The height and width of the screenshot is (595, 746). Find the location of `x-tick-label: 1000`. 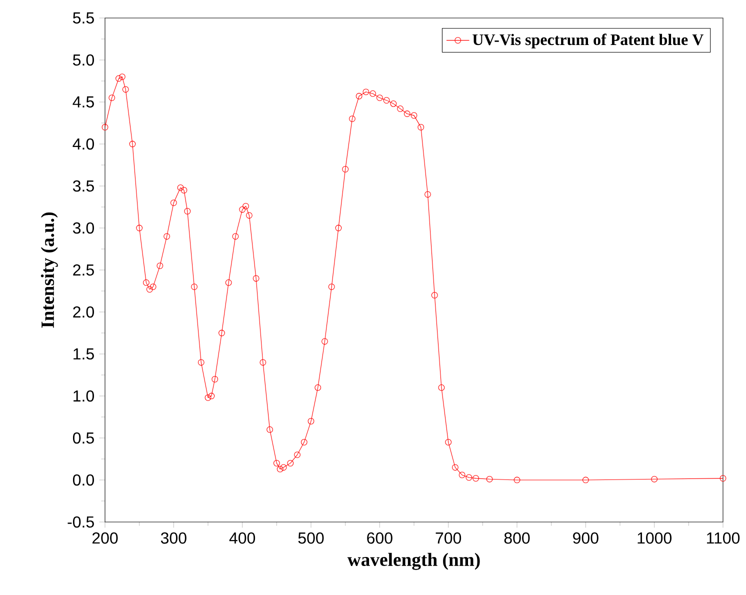

x-tick-label: 1000 is located at coordinates (655, 538).